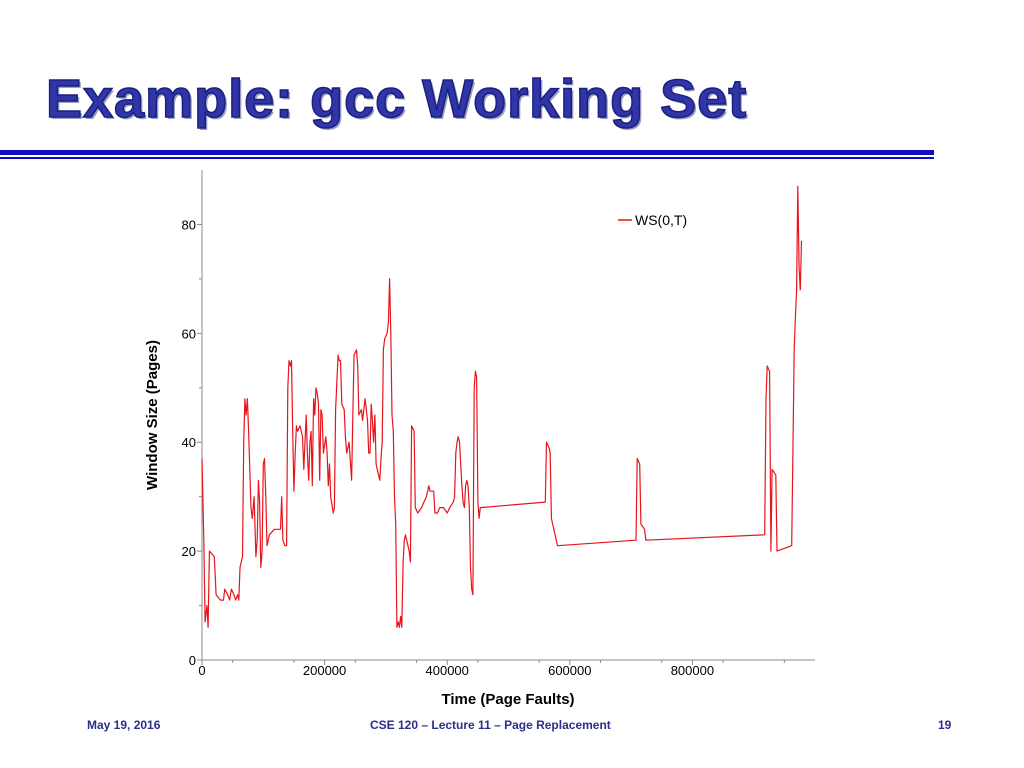  Describe the element at coordinates (661, 220) in the screenshot. I see `legend-label: WS(0,T)` at that location.